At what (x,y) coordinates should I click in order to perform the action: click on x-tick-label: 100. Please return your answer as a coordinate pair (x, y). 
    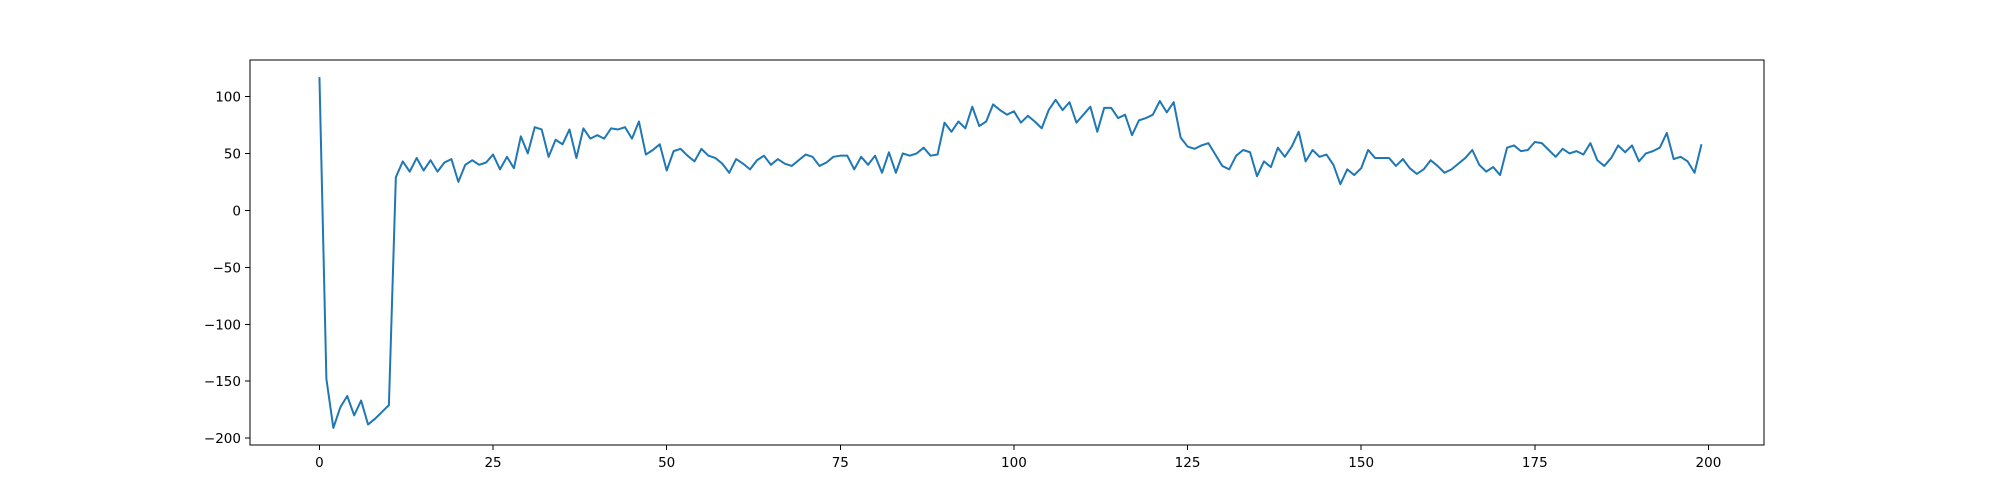
    Looking at the image, I should click on (1014, 463).